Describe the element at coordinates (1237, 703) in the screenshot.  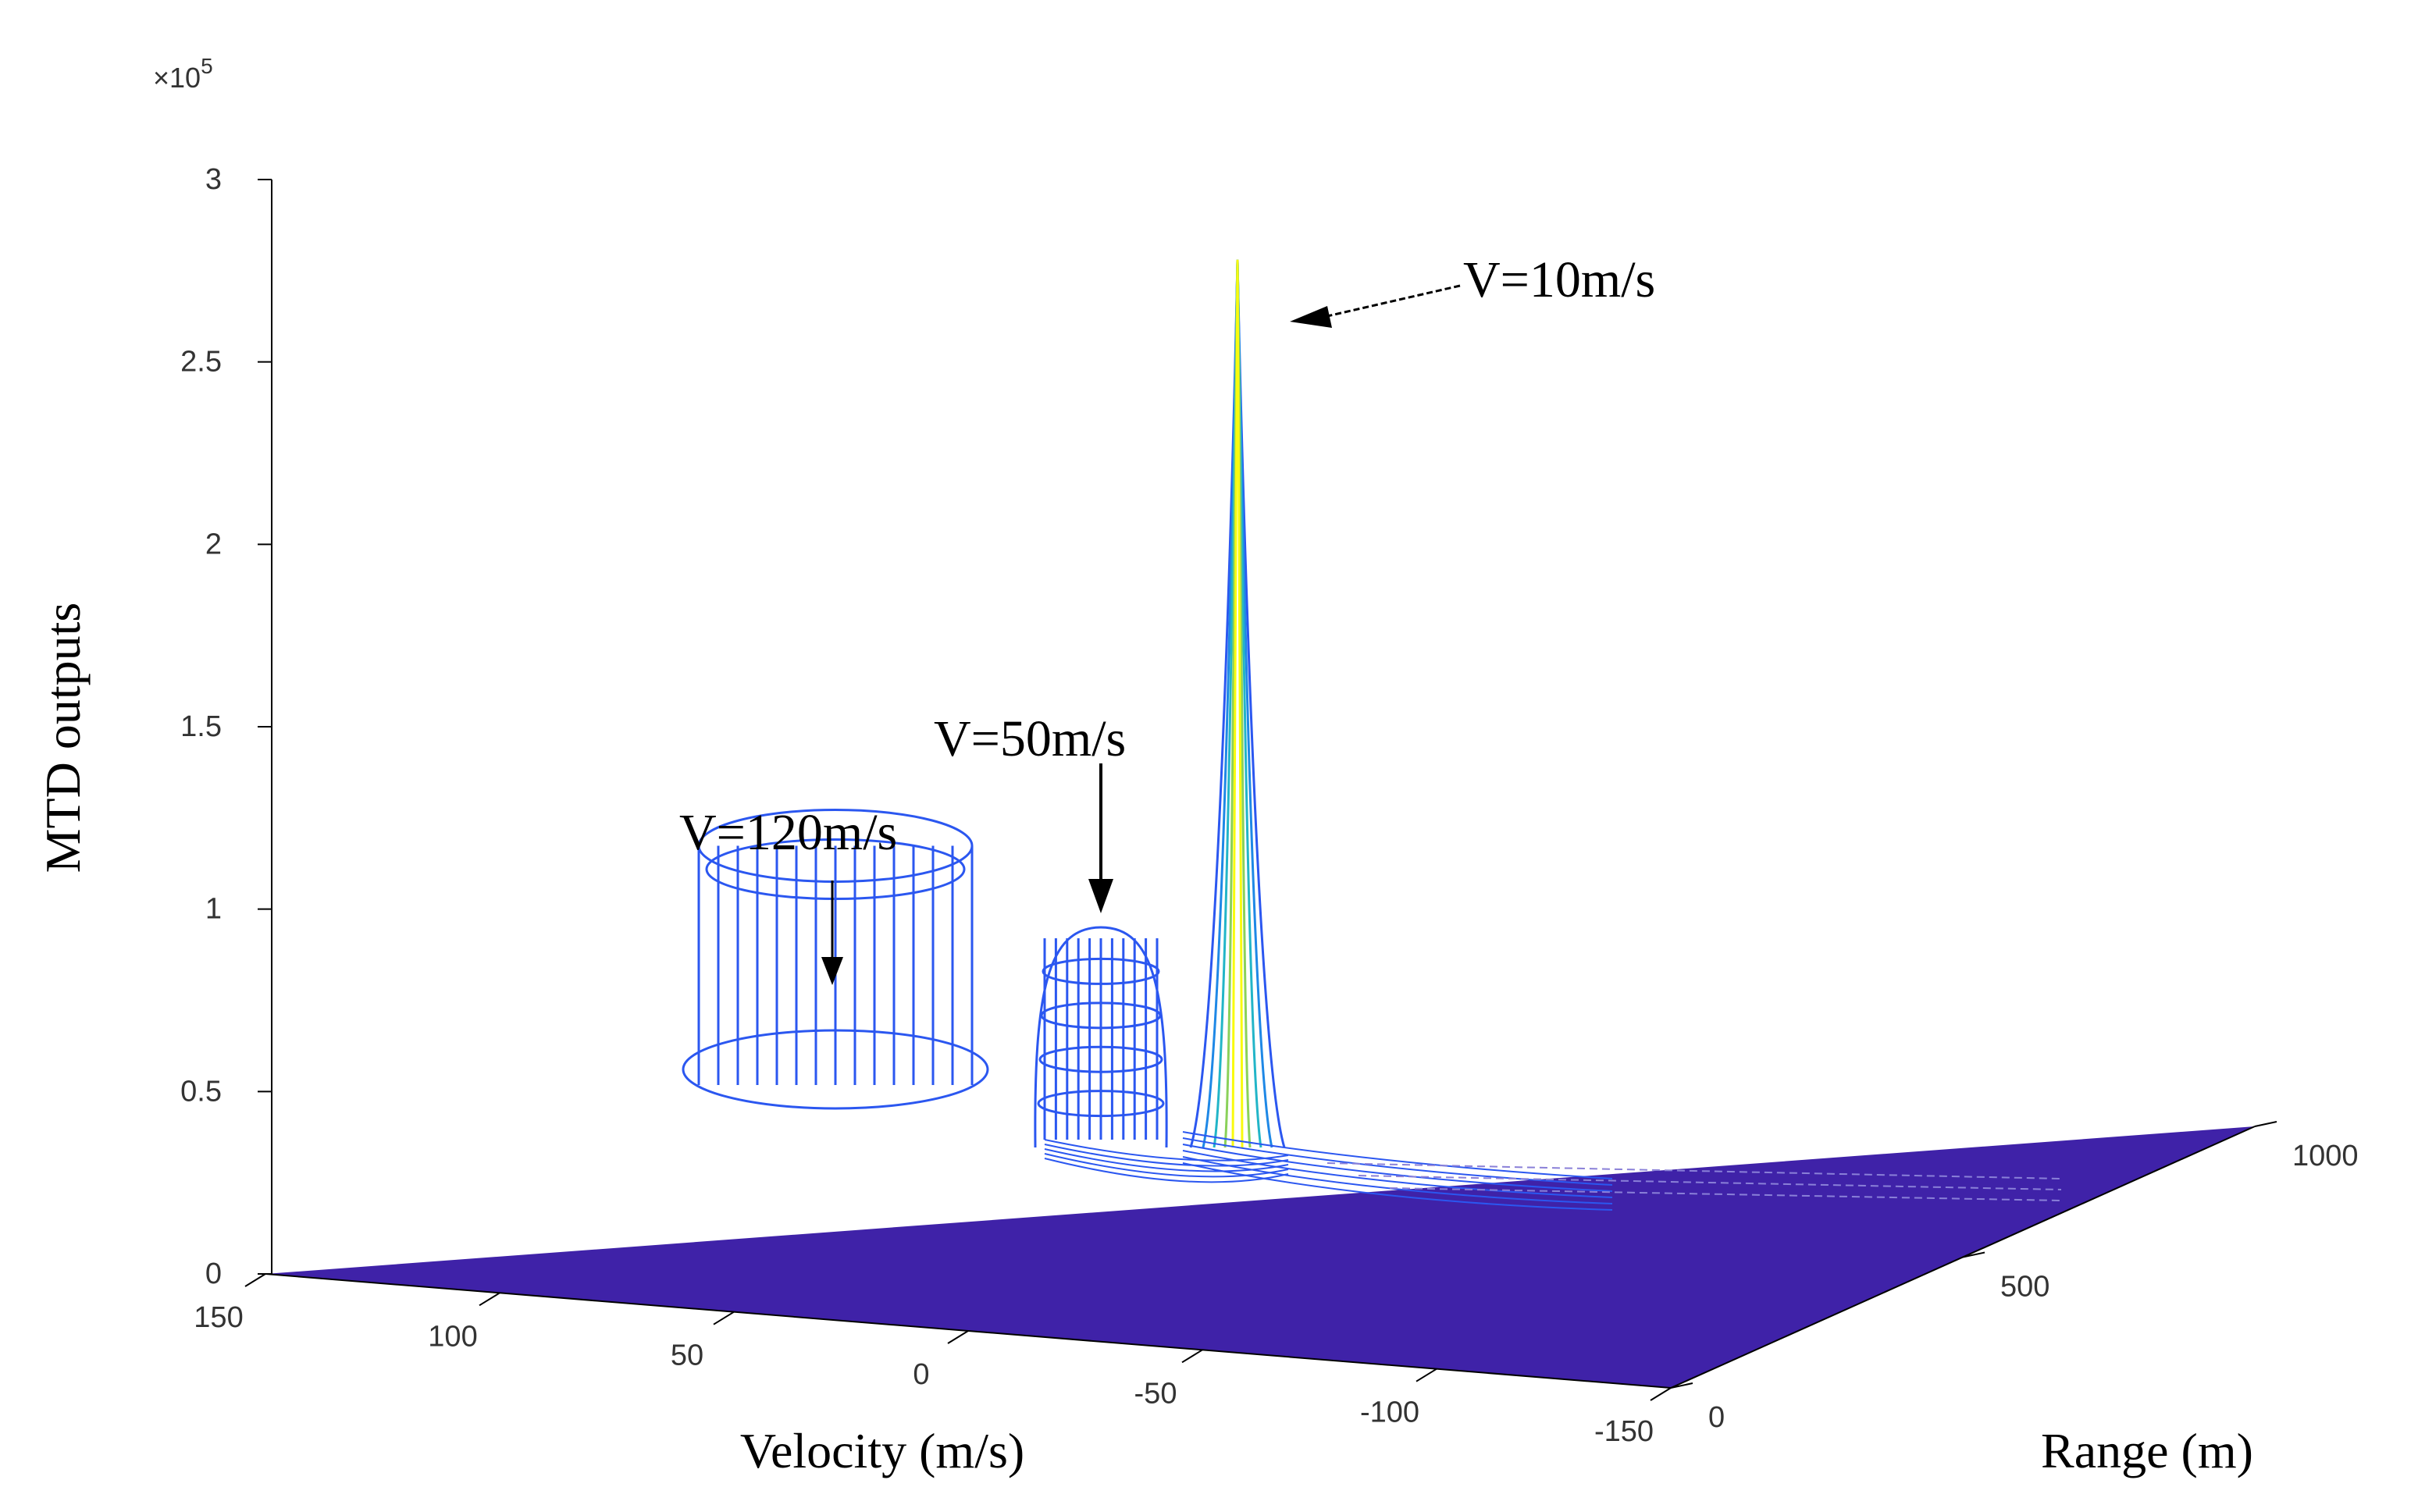
I see `target-v10-wire` at that location.